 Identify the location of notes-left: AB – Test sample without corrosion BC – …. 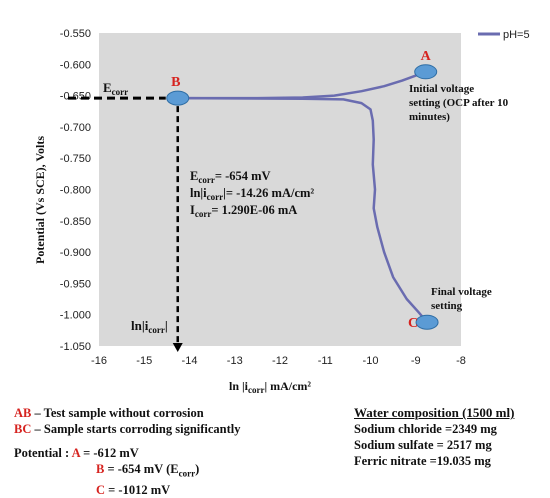
(179, 451).